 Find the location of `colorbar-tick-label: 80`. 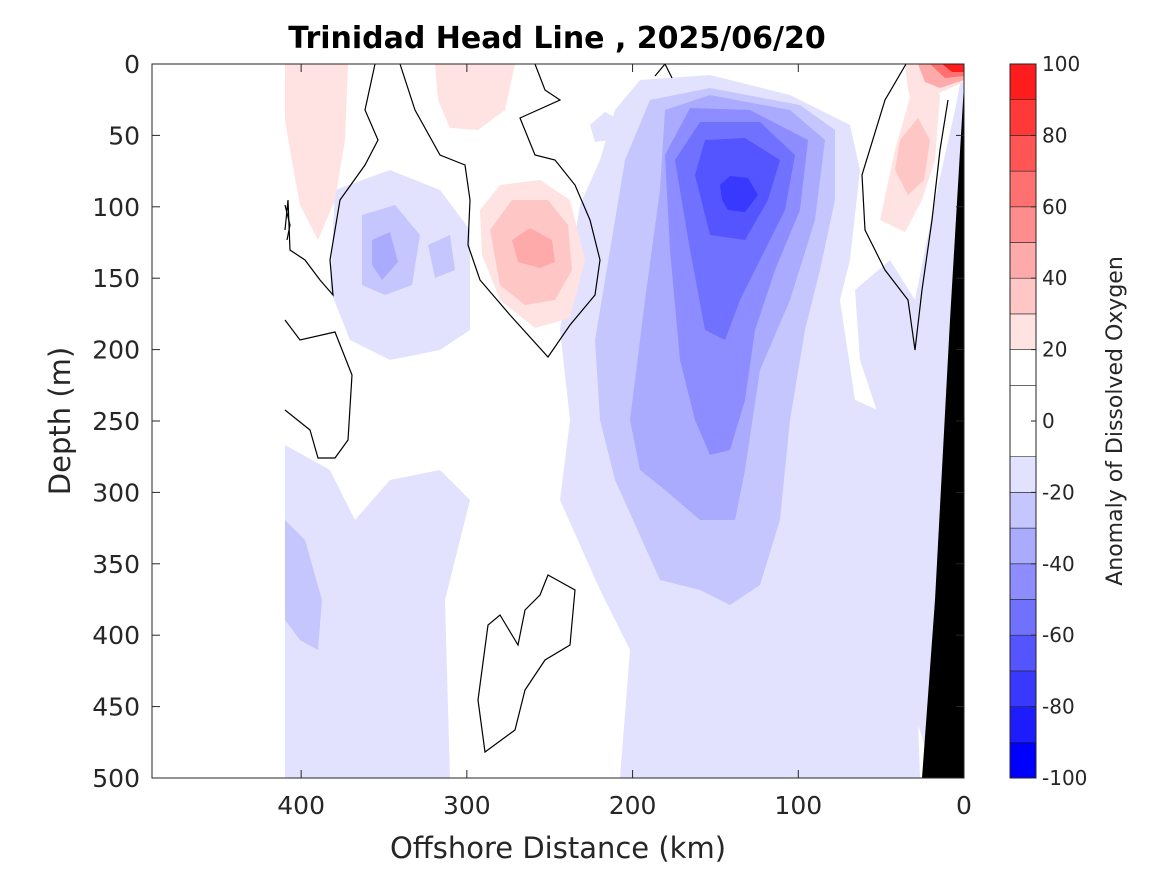

colorbar-tick-label: 80 is located at coordinates (1054, 135).